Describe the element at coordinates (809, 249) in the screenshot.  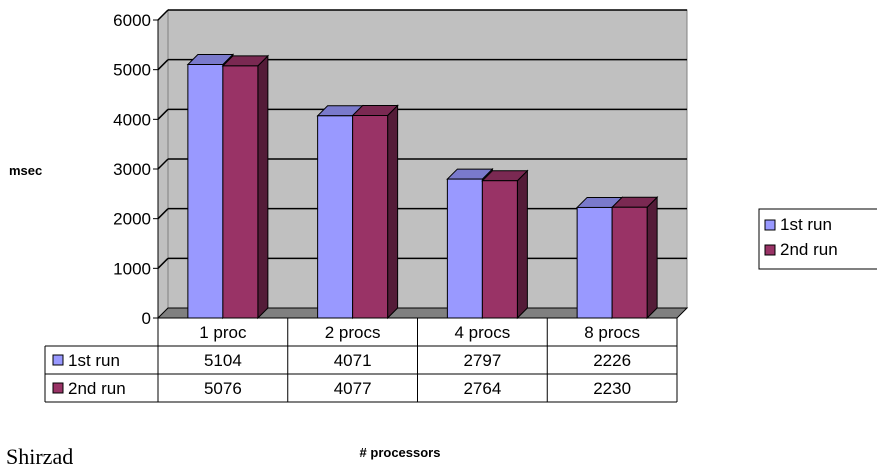
I see `legend-label: 2nd run` at that location.